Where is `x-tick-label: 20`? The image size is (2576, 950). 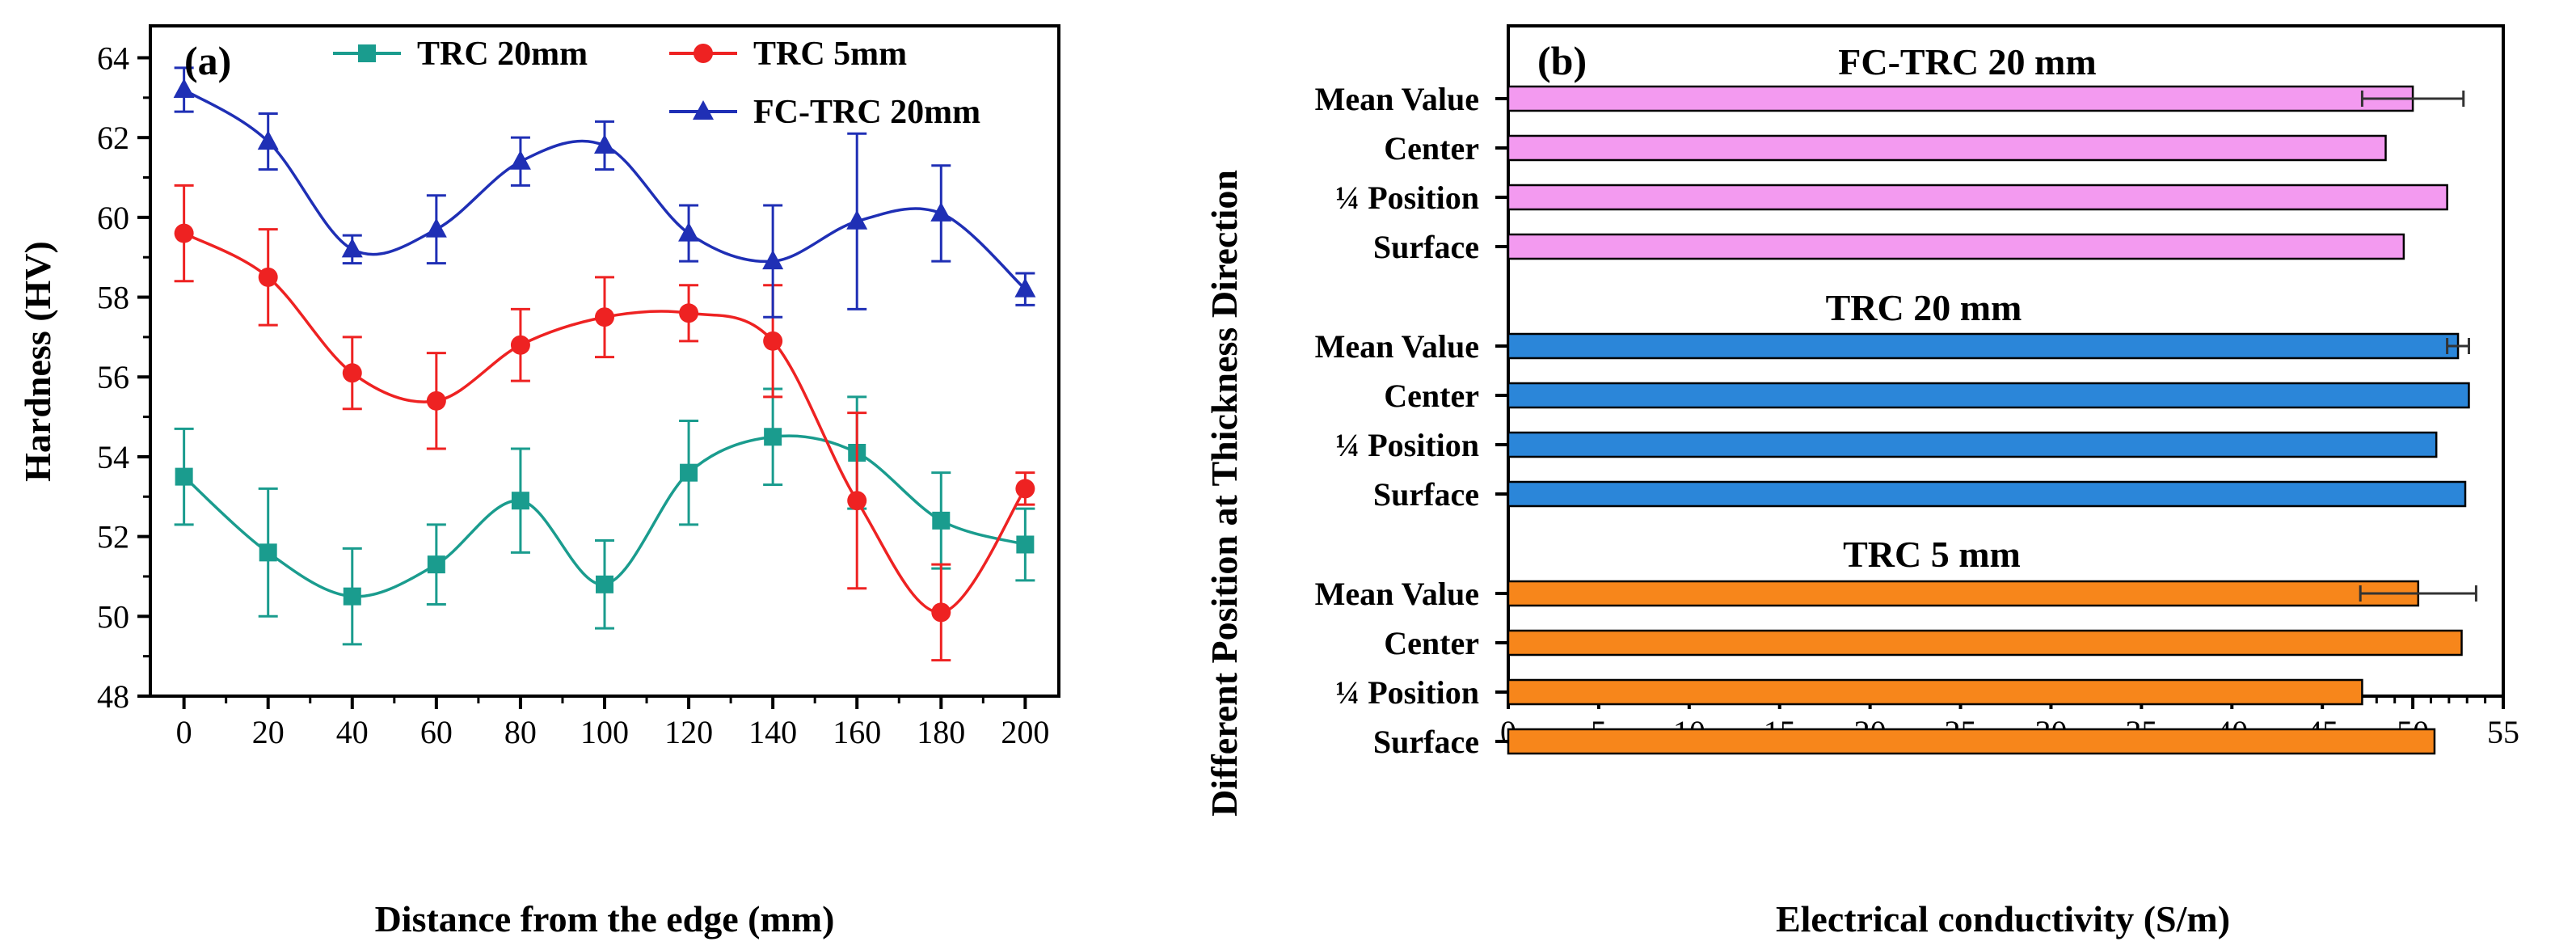
x-tick-label: 20 is located at coordinates (268, 732).